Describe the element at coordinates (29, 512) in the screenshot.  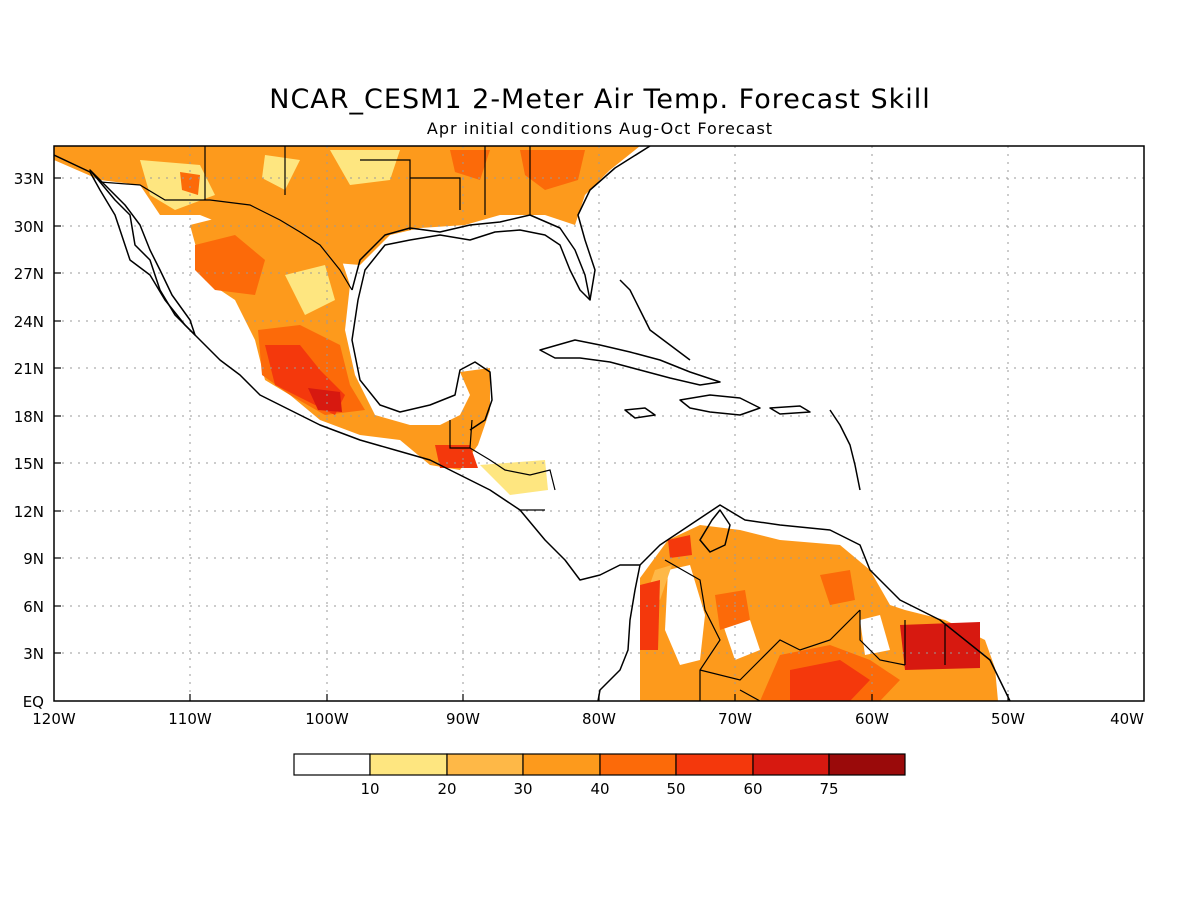
I see `lat-label: 12N` at that location.